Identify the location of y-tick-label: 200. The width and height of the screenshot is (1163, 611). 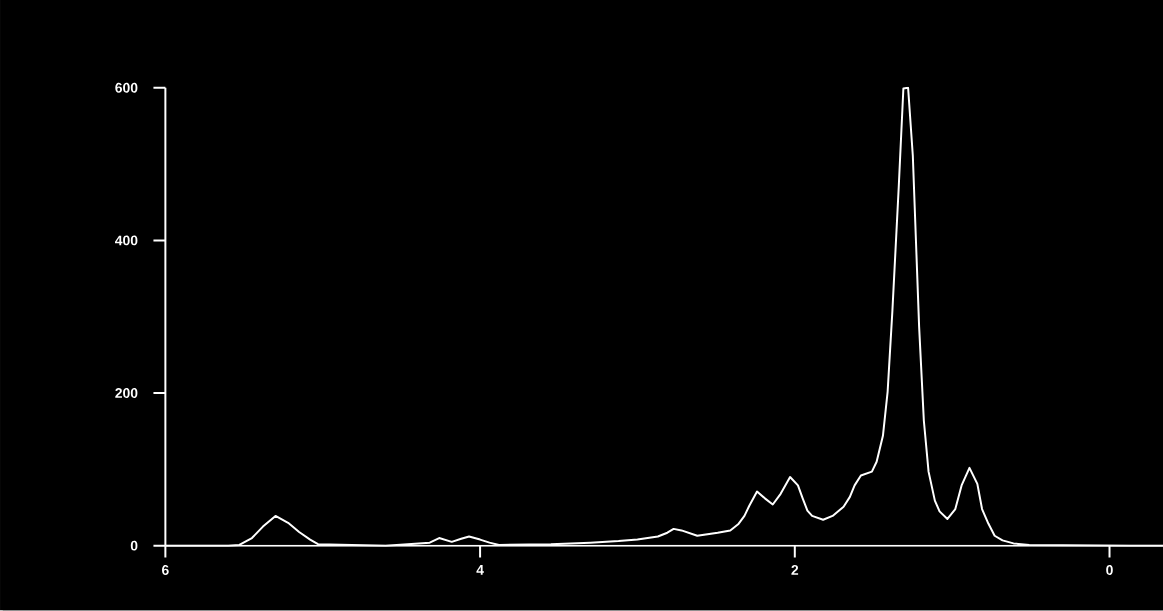
(126, 393).